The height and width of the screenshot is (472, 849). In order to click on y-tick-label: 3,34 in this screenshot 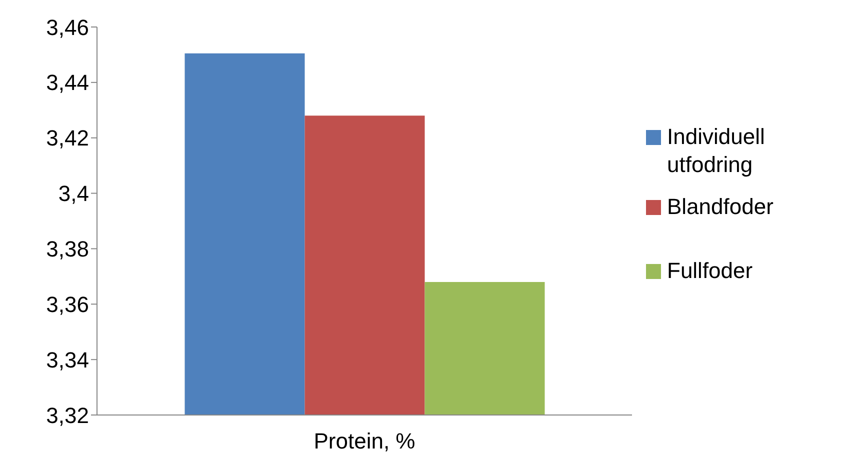, I will do `click(67, 359)`.